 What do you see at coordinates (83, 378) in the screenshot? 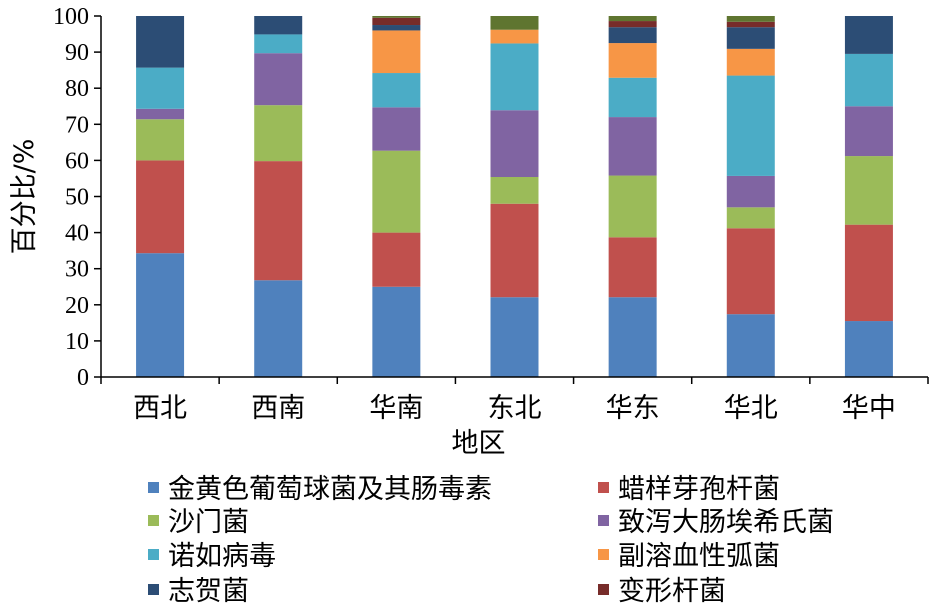
I see `y-tick-label: 0` at bounding box center [83, 378].